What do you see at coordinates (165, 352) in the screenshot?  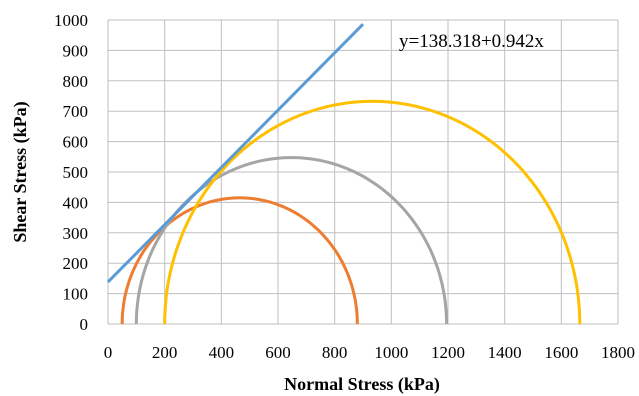 I see `x-tick-label: 200` at bounding box center [165, 352].